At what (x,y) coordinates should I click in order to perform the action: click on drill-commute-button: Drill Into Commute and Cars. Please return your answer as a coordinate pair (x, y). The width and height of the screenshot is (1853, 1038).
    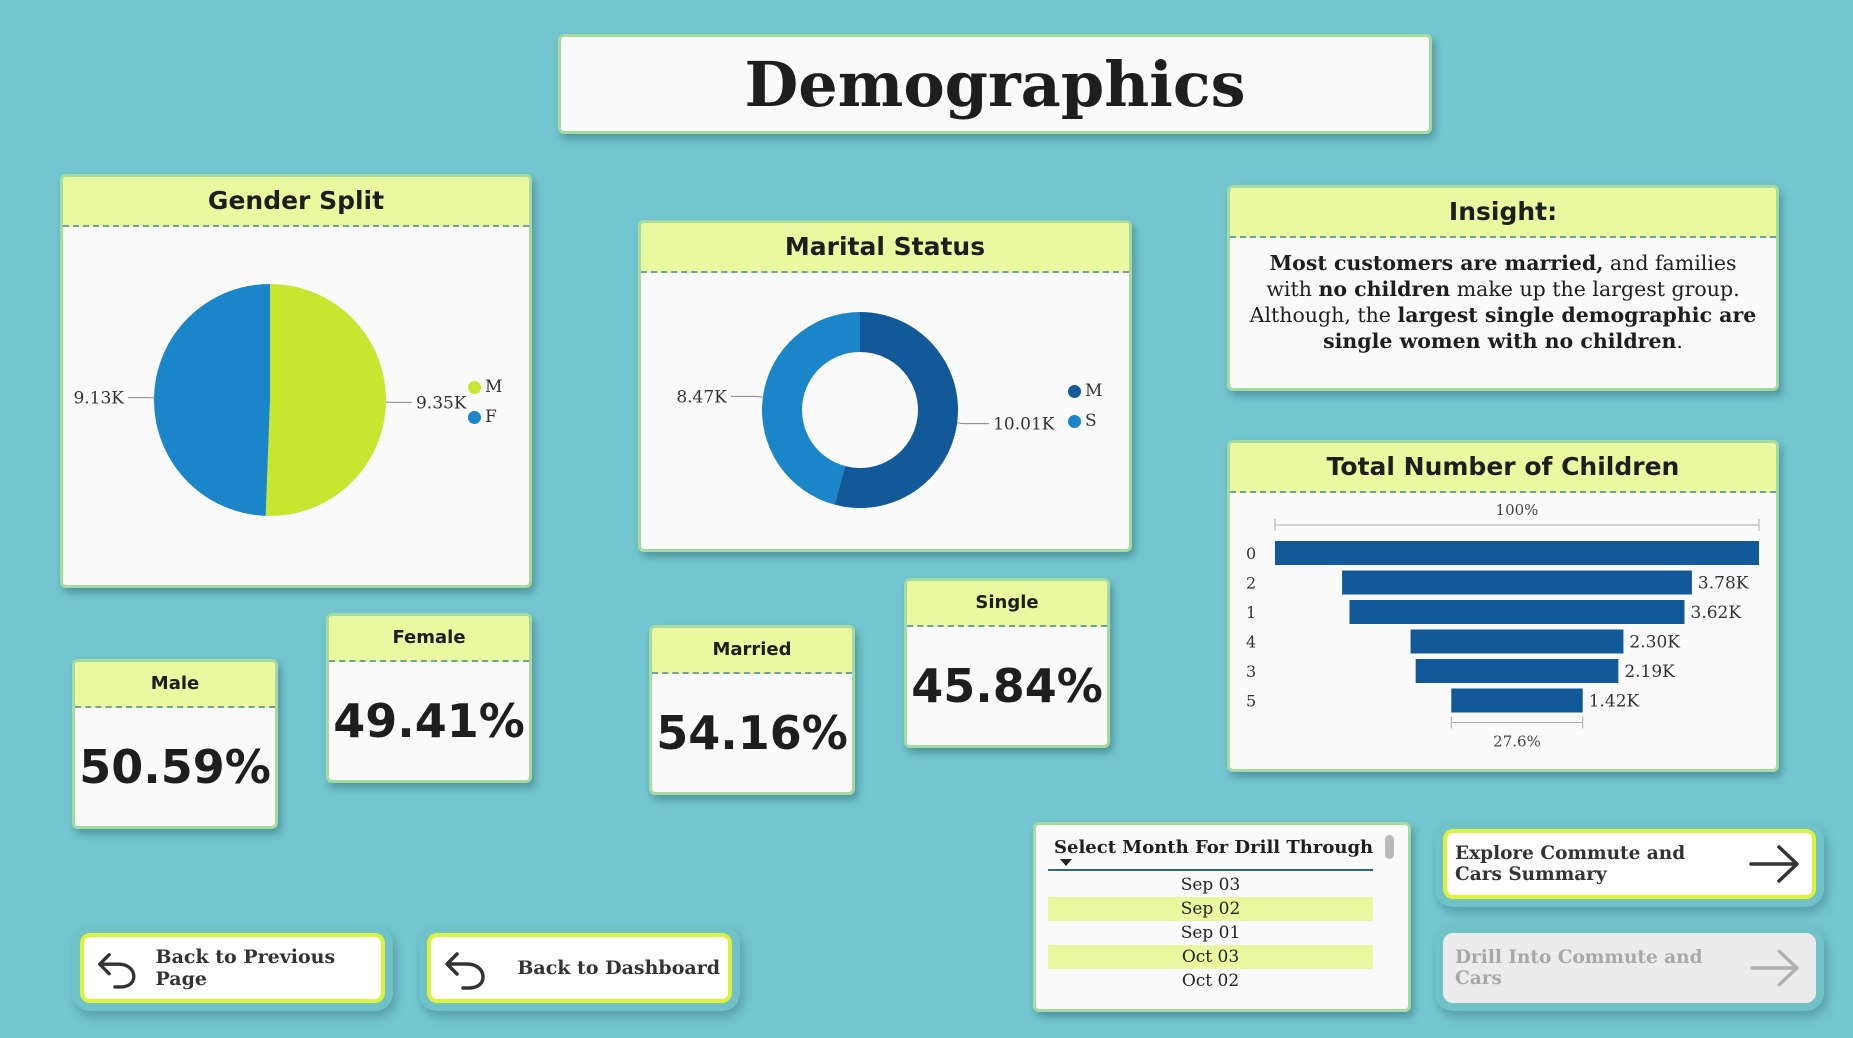
    Looking at the image, I should click on (1629, 968).